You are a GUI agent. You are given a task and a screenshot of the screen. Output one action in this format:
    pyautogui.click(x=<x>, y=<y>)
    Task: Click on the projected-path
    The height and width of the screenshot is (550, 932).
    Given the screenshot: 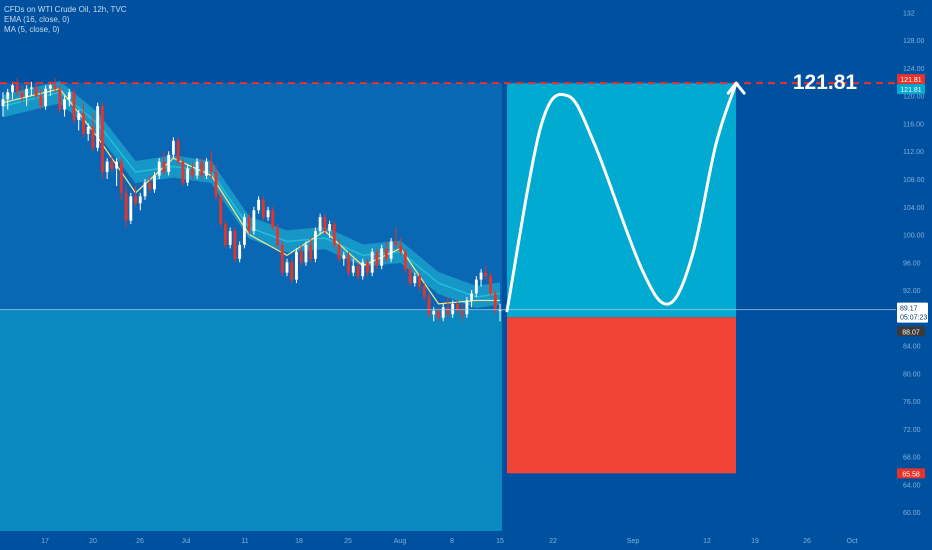 What is the action you would take?
    pyautogui.click(x=621, y=197)
    